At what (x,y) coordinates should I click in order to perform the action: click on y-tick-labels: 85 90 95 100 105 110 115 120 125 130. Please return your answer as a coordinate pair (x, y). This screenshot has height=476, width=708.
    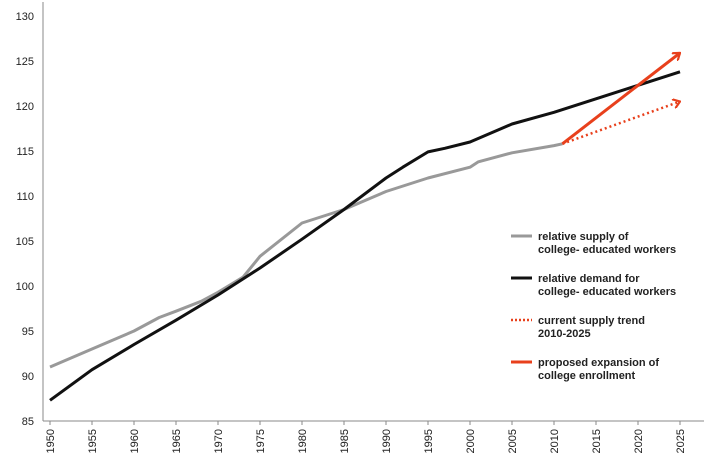
    Looking at the image, I should click on (25, 219).